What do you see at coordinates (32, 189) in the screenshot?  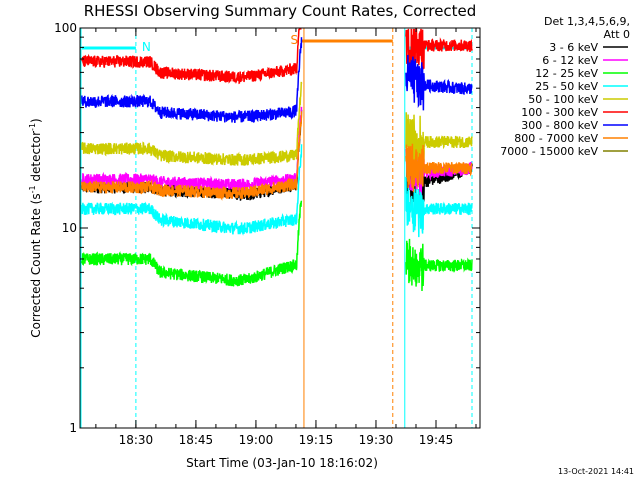 I see `y-axis-label-sup1: -1` at bounding box center [32, 189].